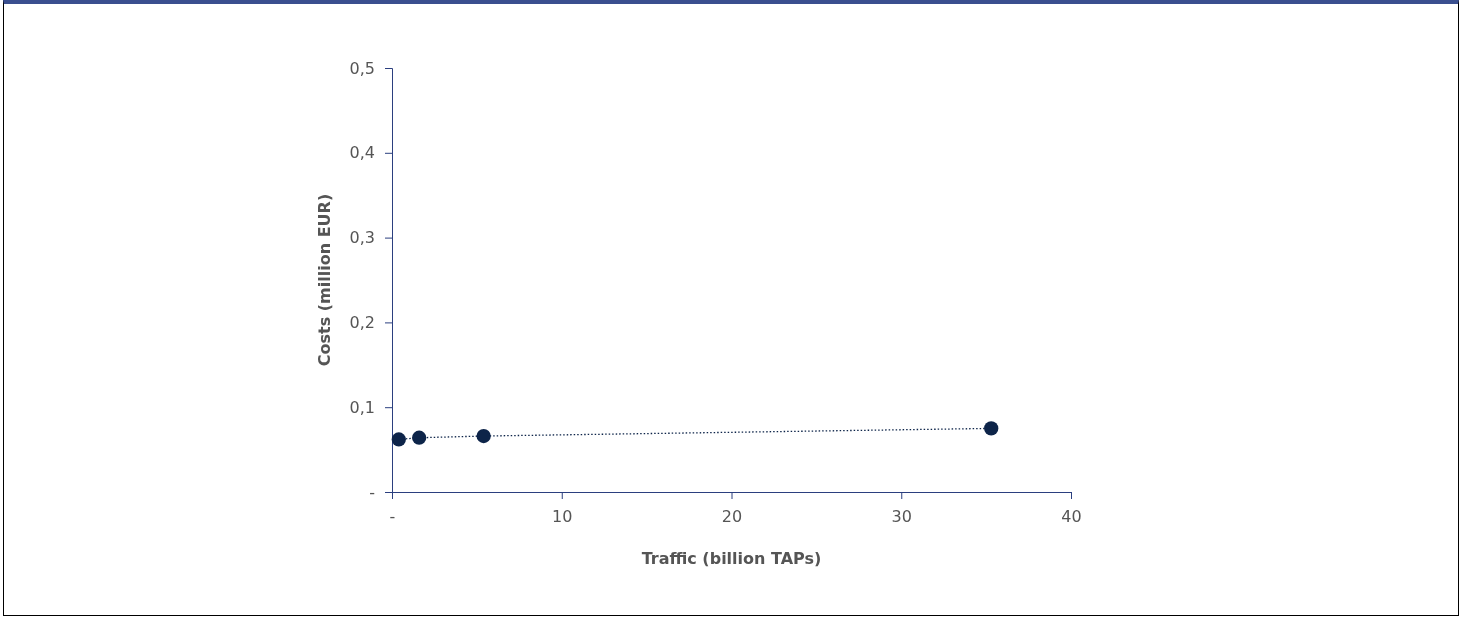 The width and height of the screenshot is (1464, 620). I want to click on y-tick-label: 0,3, so click(362, 238).